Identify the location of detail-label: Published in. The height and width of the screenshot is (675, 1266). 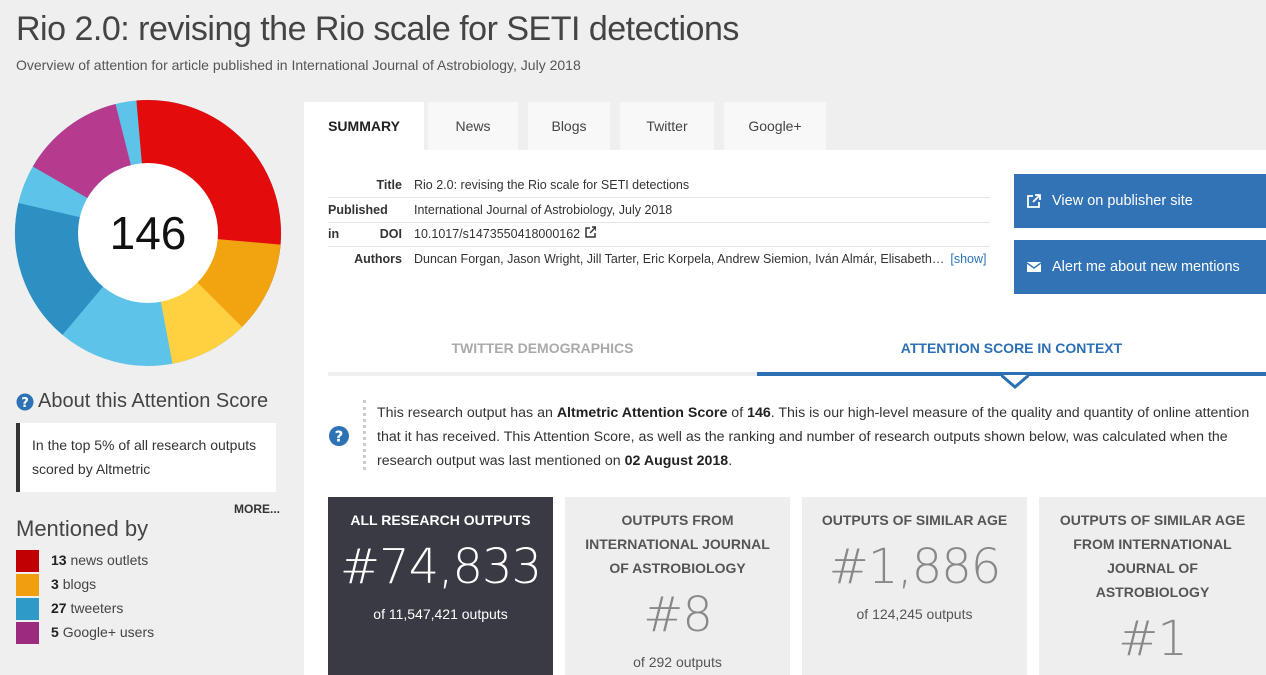
(358, 221).